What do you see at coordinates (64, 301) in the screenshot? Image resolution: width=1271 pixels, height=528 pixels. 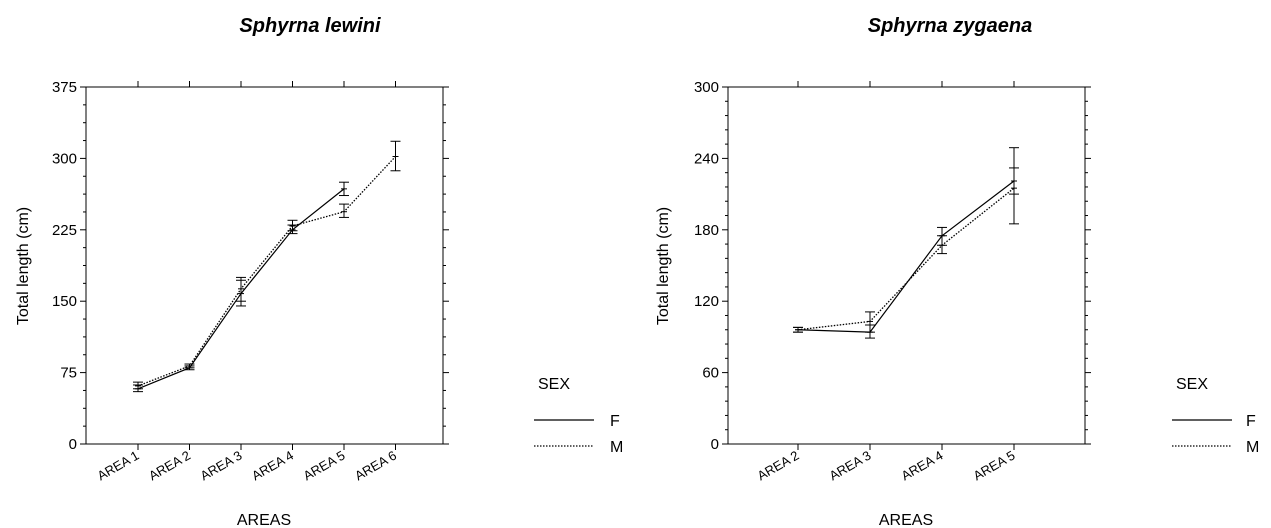 I see `y-tick-label: 150` at bounding box center [64, 301].